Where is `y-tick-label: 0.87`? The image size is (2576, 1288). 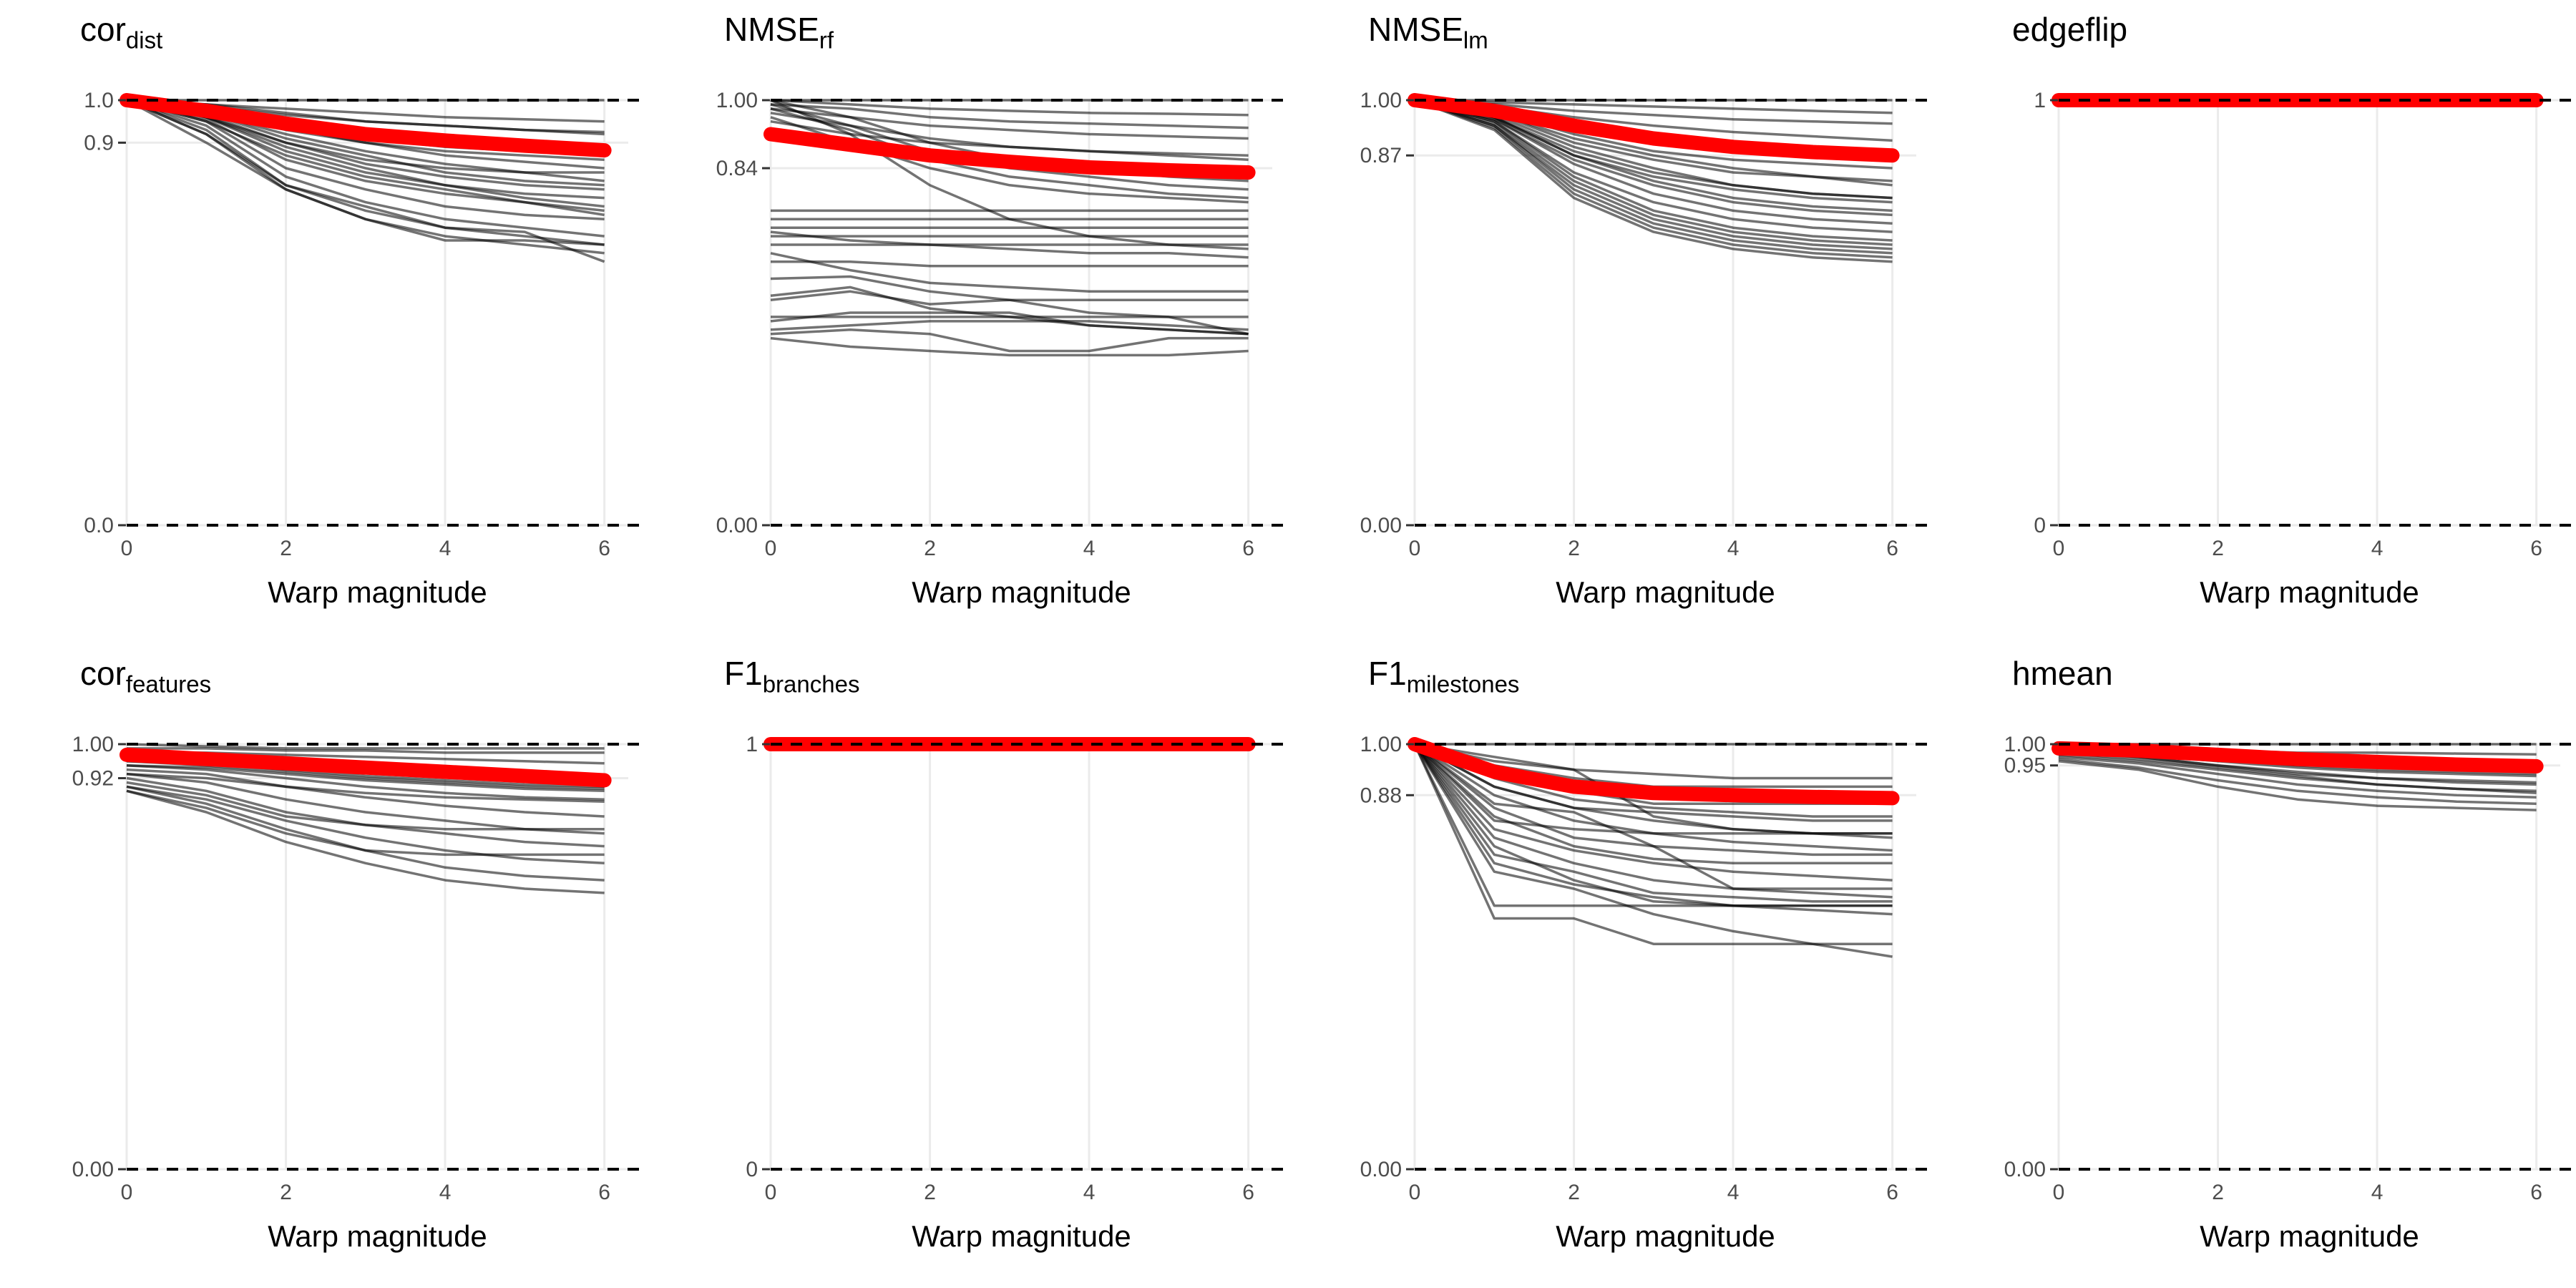
y-tick-label: 0.87 is located at coordinates (1381, 155).